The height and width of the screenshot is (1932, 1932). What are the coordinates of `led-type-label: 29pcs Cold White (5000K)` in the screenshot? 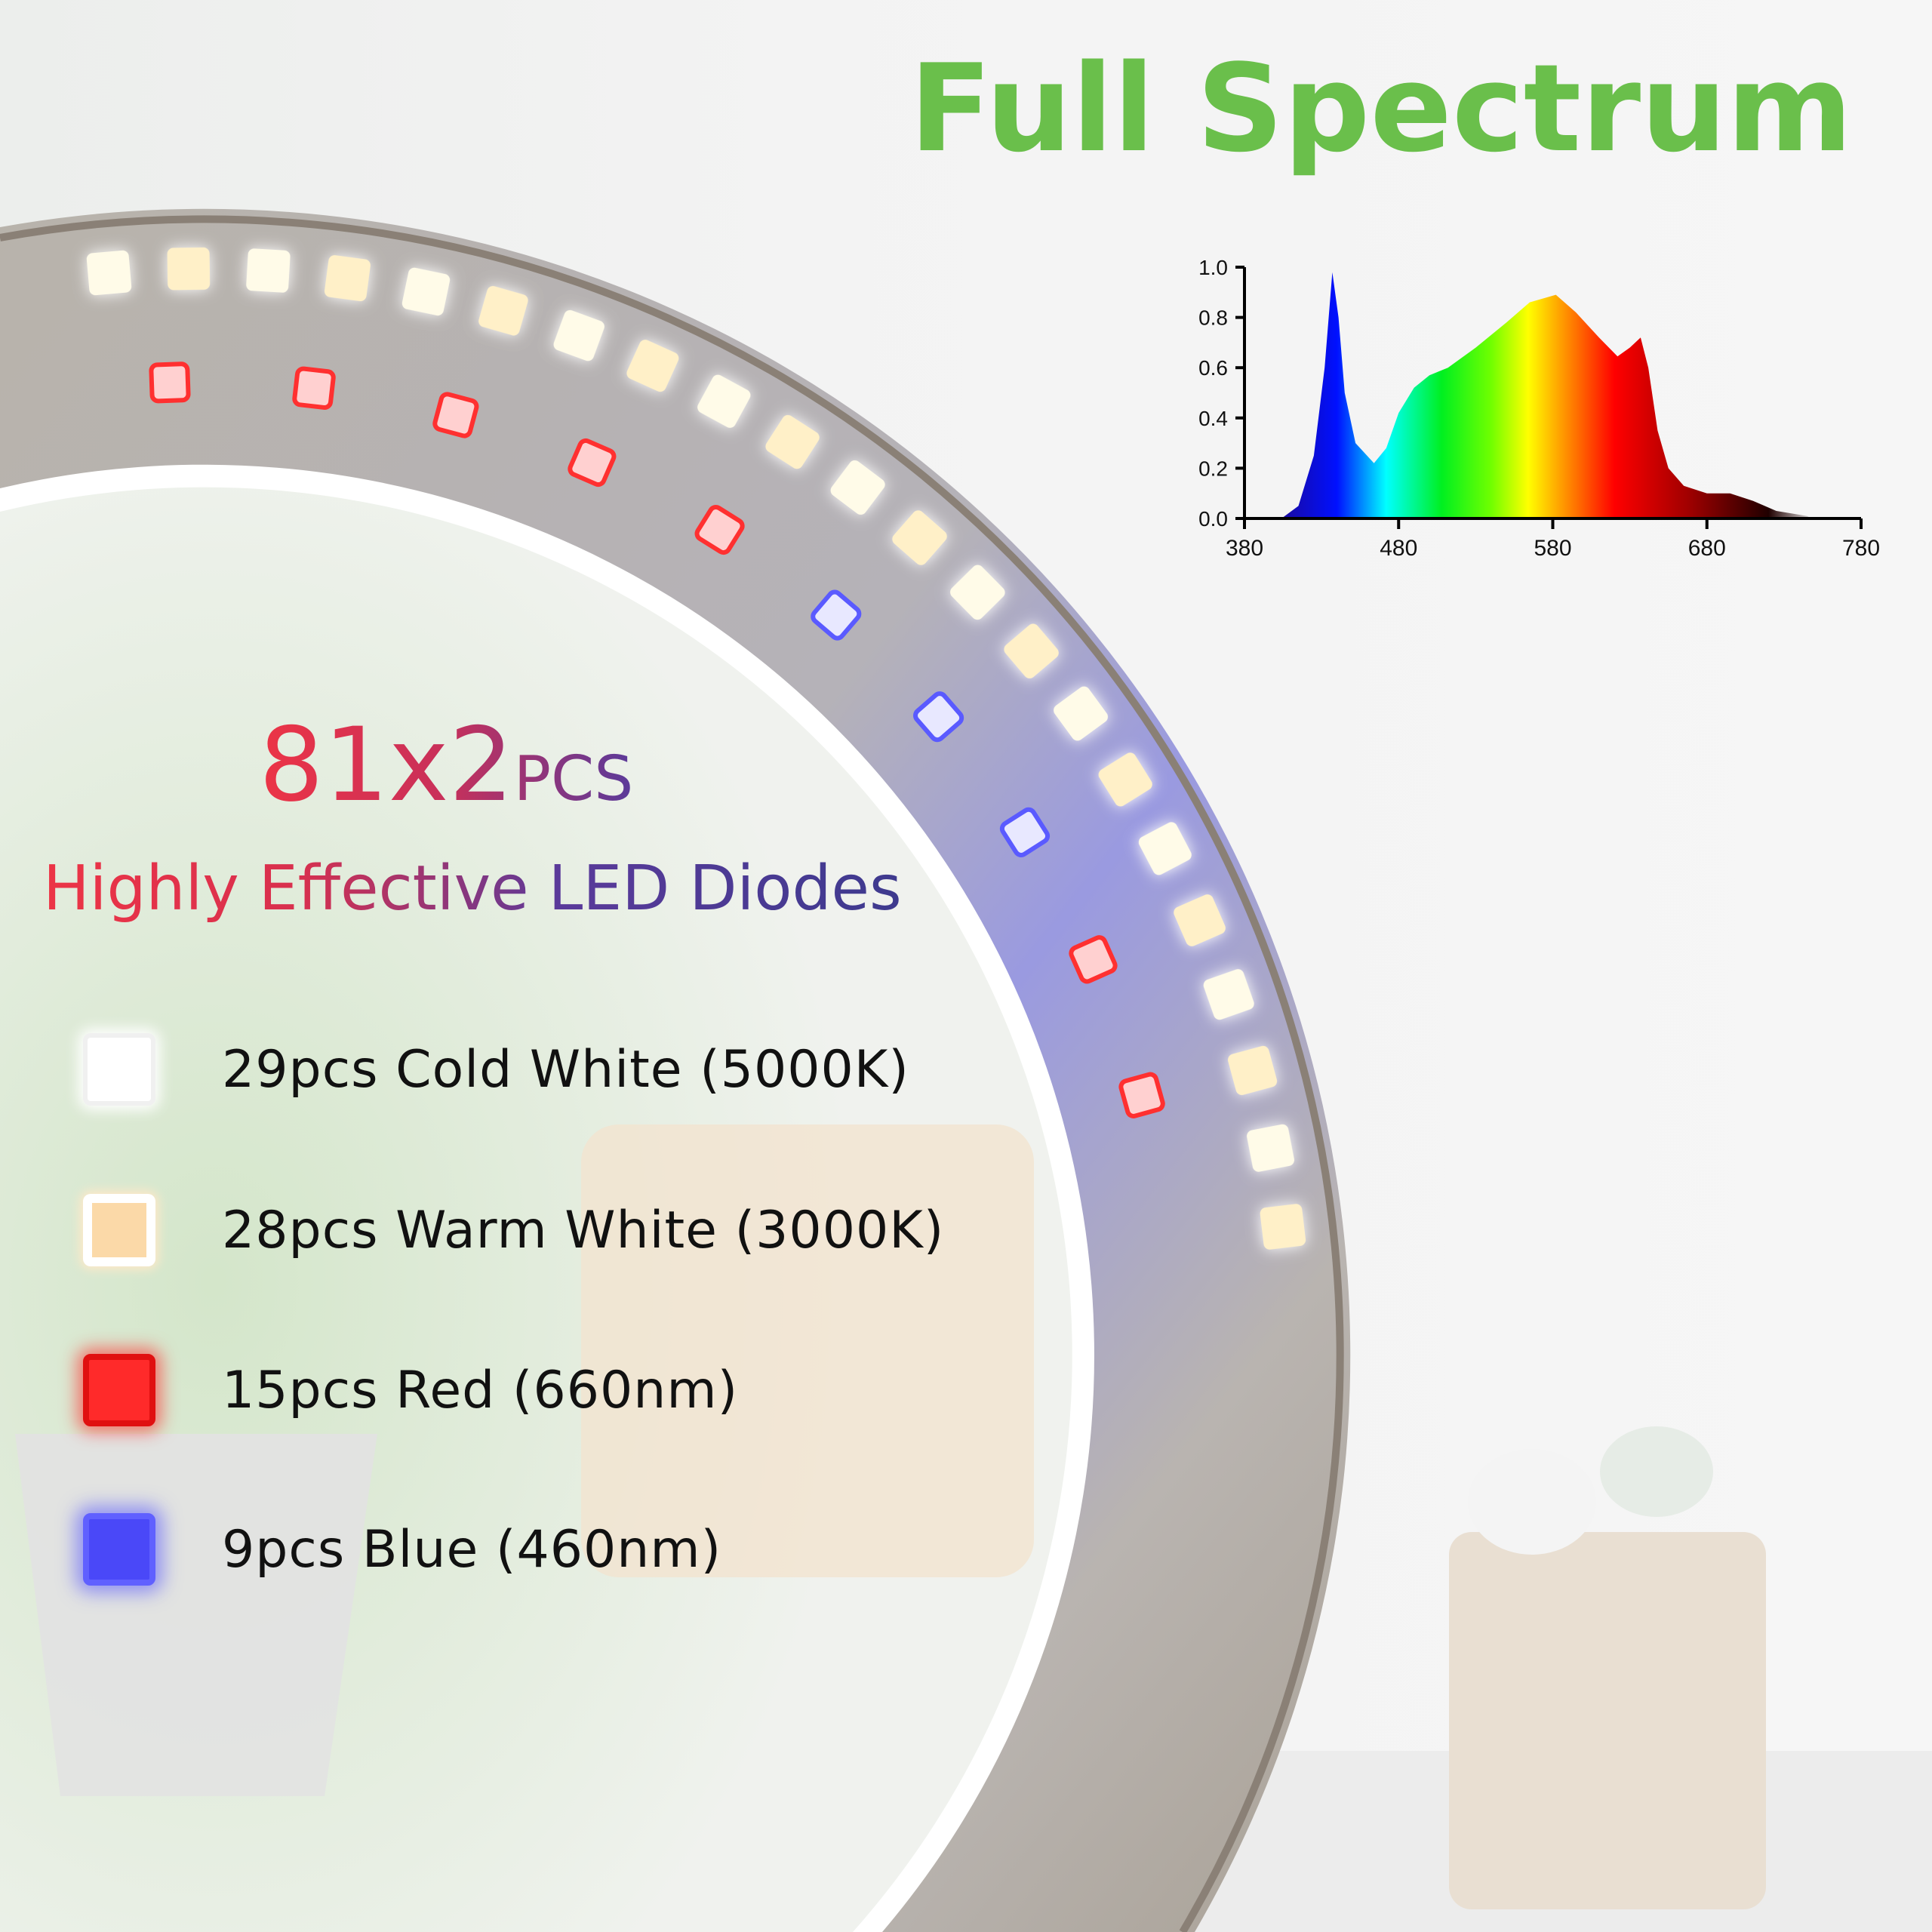 It's located at (565, 1069).